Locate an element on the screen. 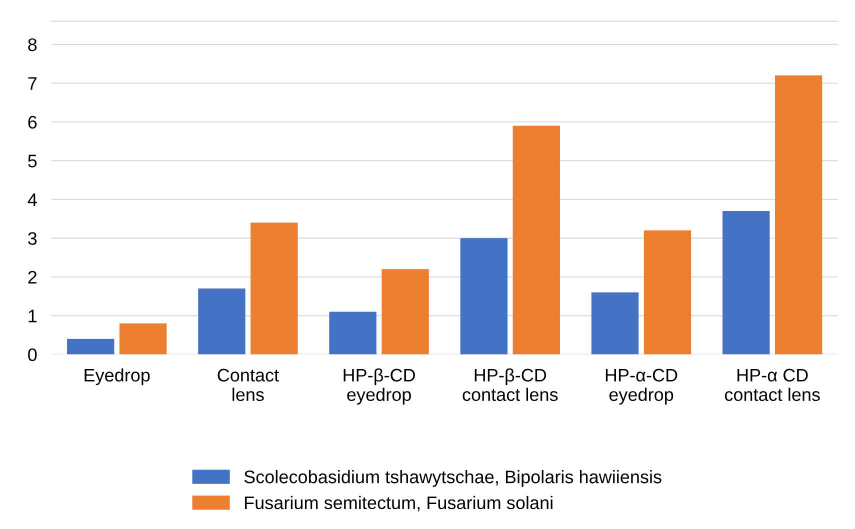 The image size is (855, 529). y-tick-label: 8 is located at coordinates (32, 45).